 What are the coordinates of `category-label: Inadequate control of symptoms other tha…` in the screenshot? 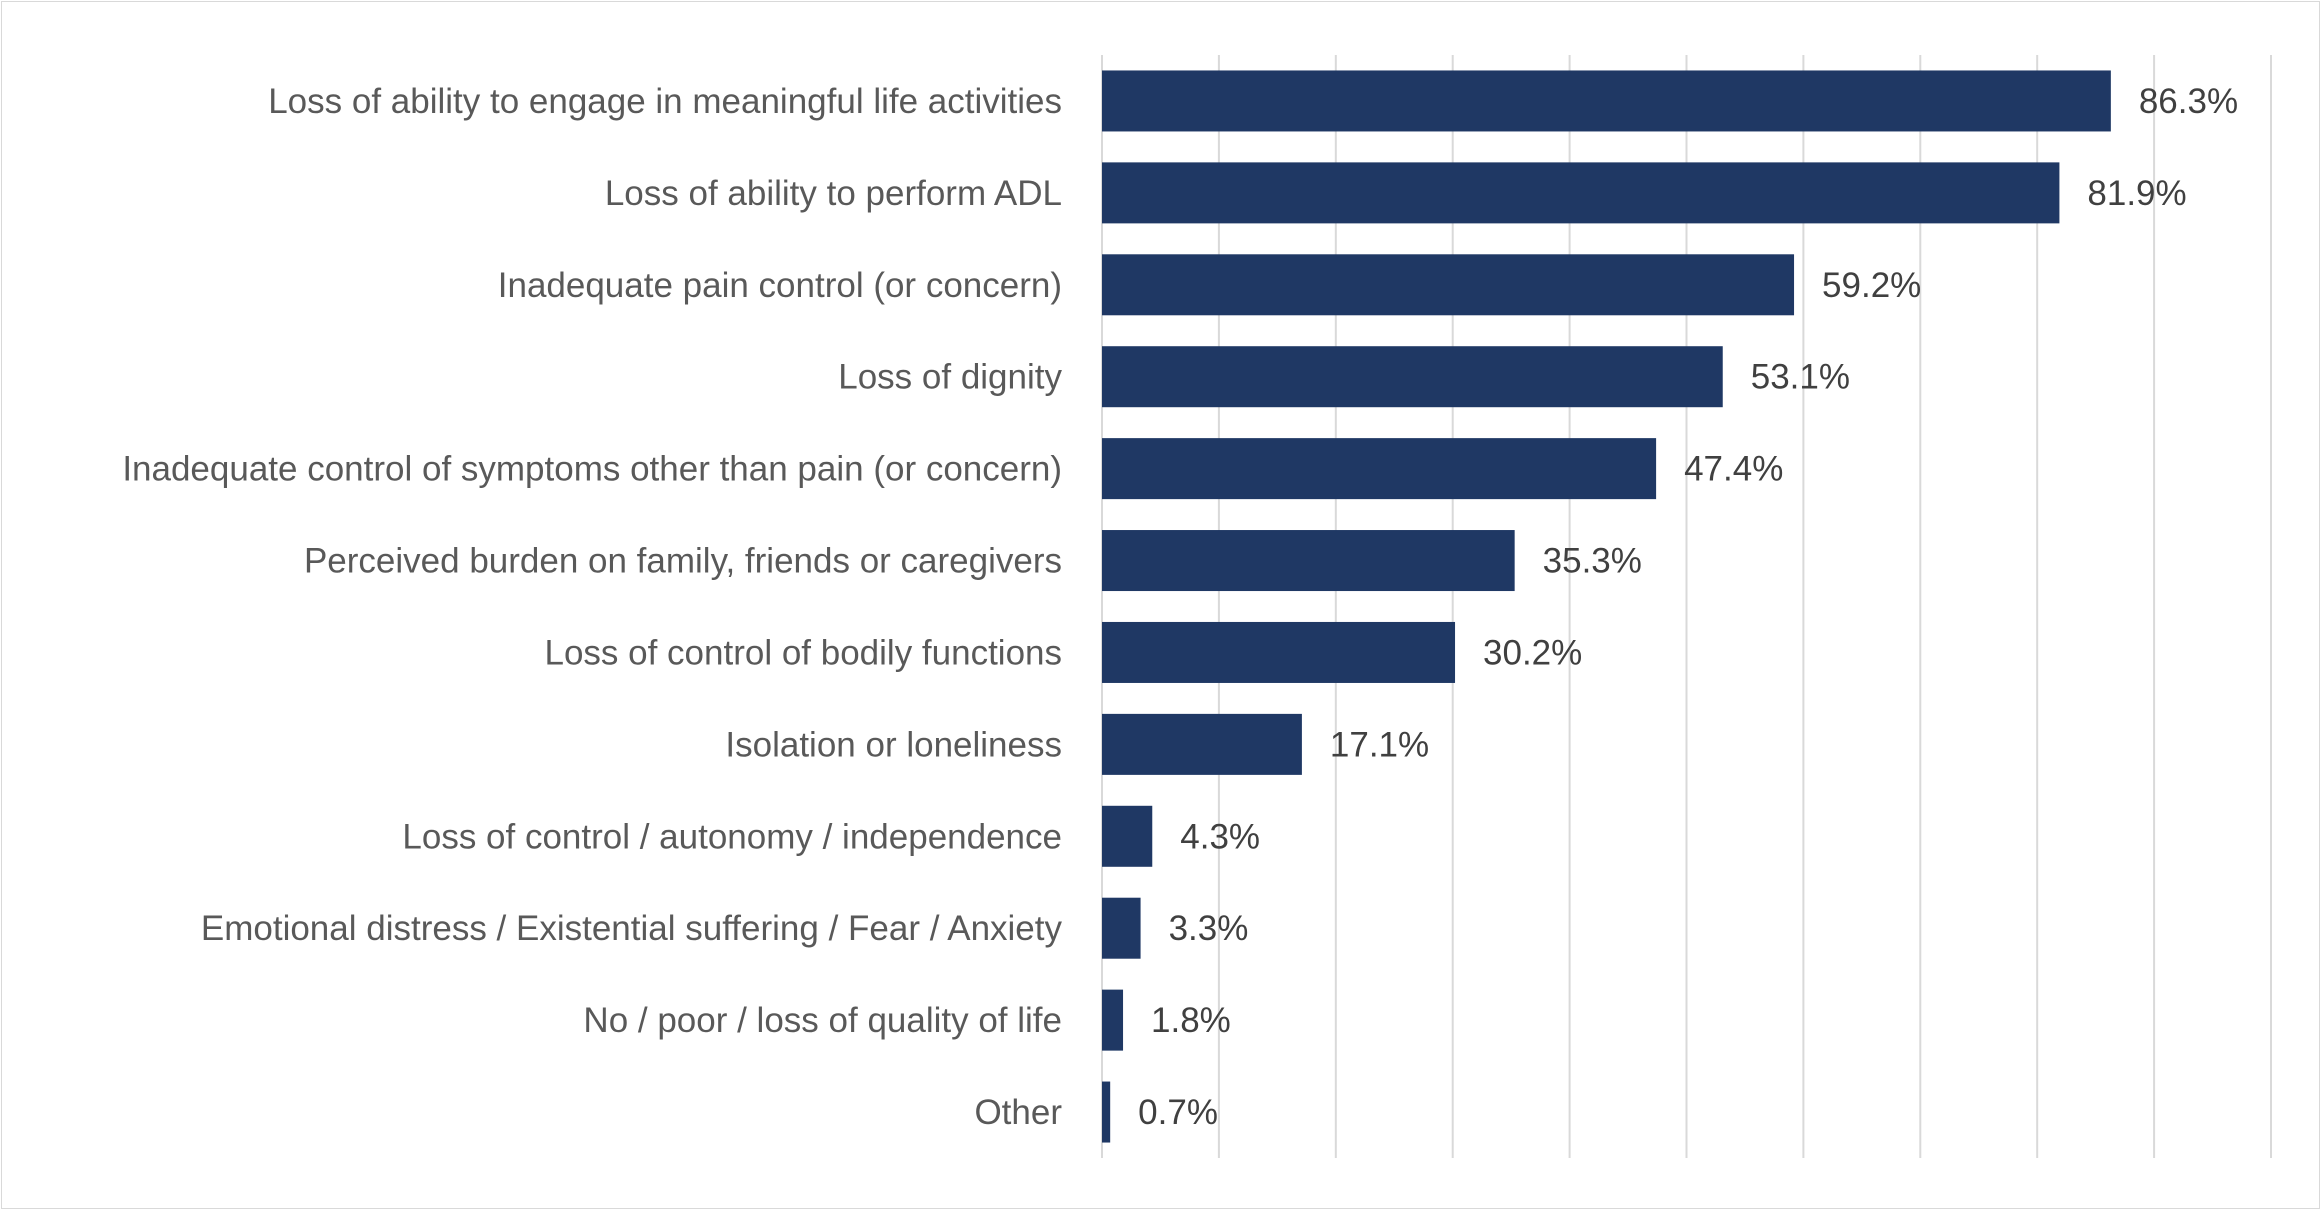 It's located at (592, 469).